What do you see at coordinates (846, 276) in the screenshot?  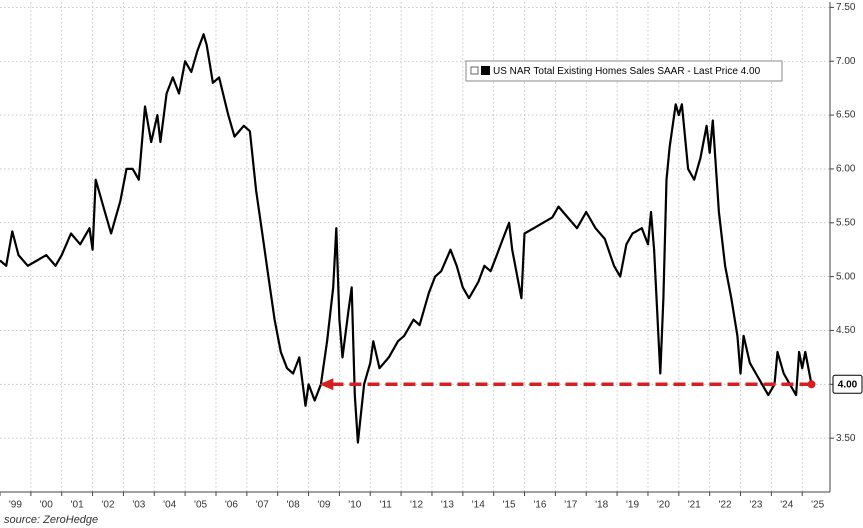 I see `y-tick-label: 5.00` at bounding box center [846, 276].